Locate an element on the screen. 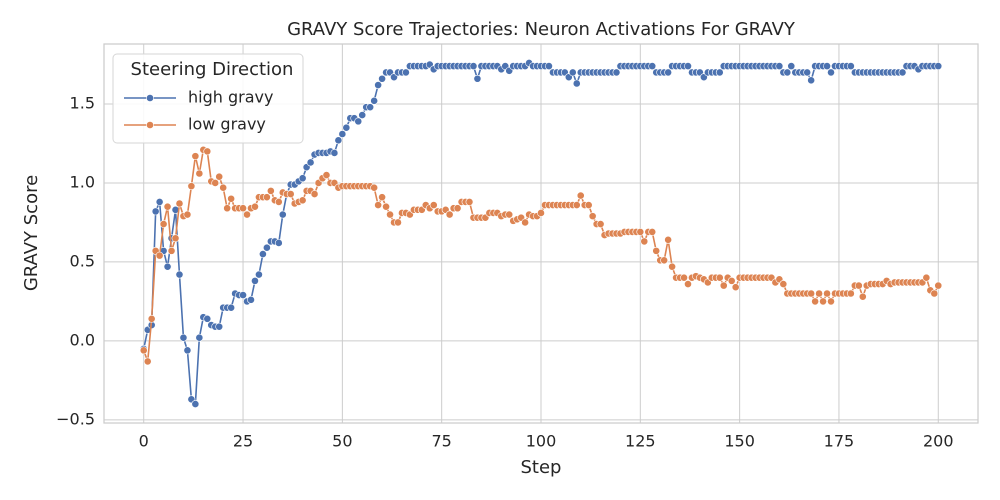 This screenshot has height=500, width=1000. y-tick-label: 0.5 is located at coordinates (82, 260).